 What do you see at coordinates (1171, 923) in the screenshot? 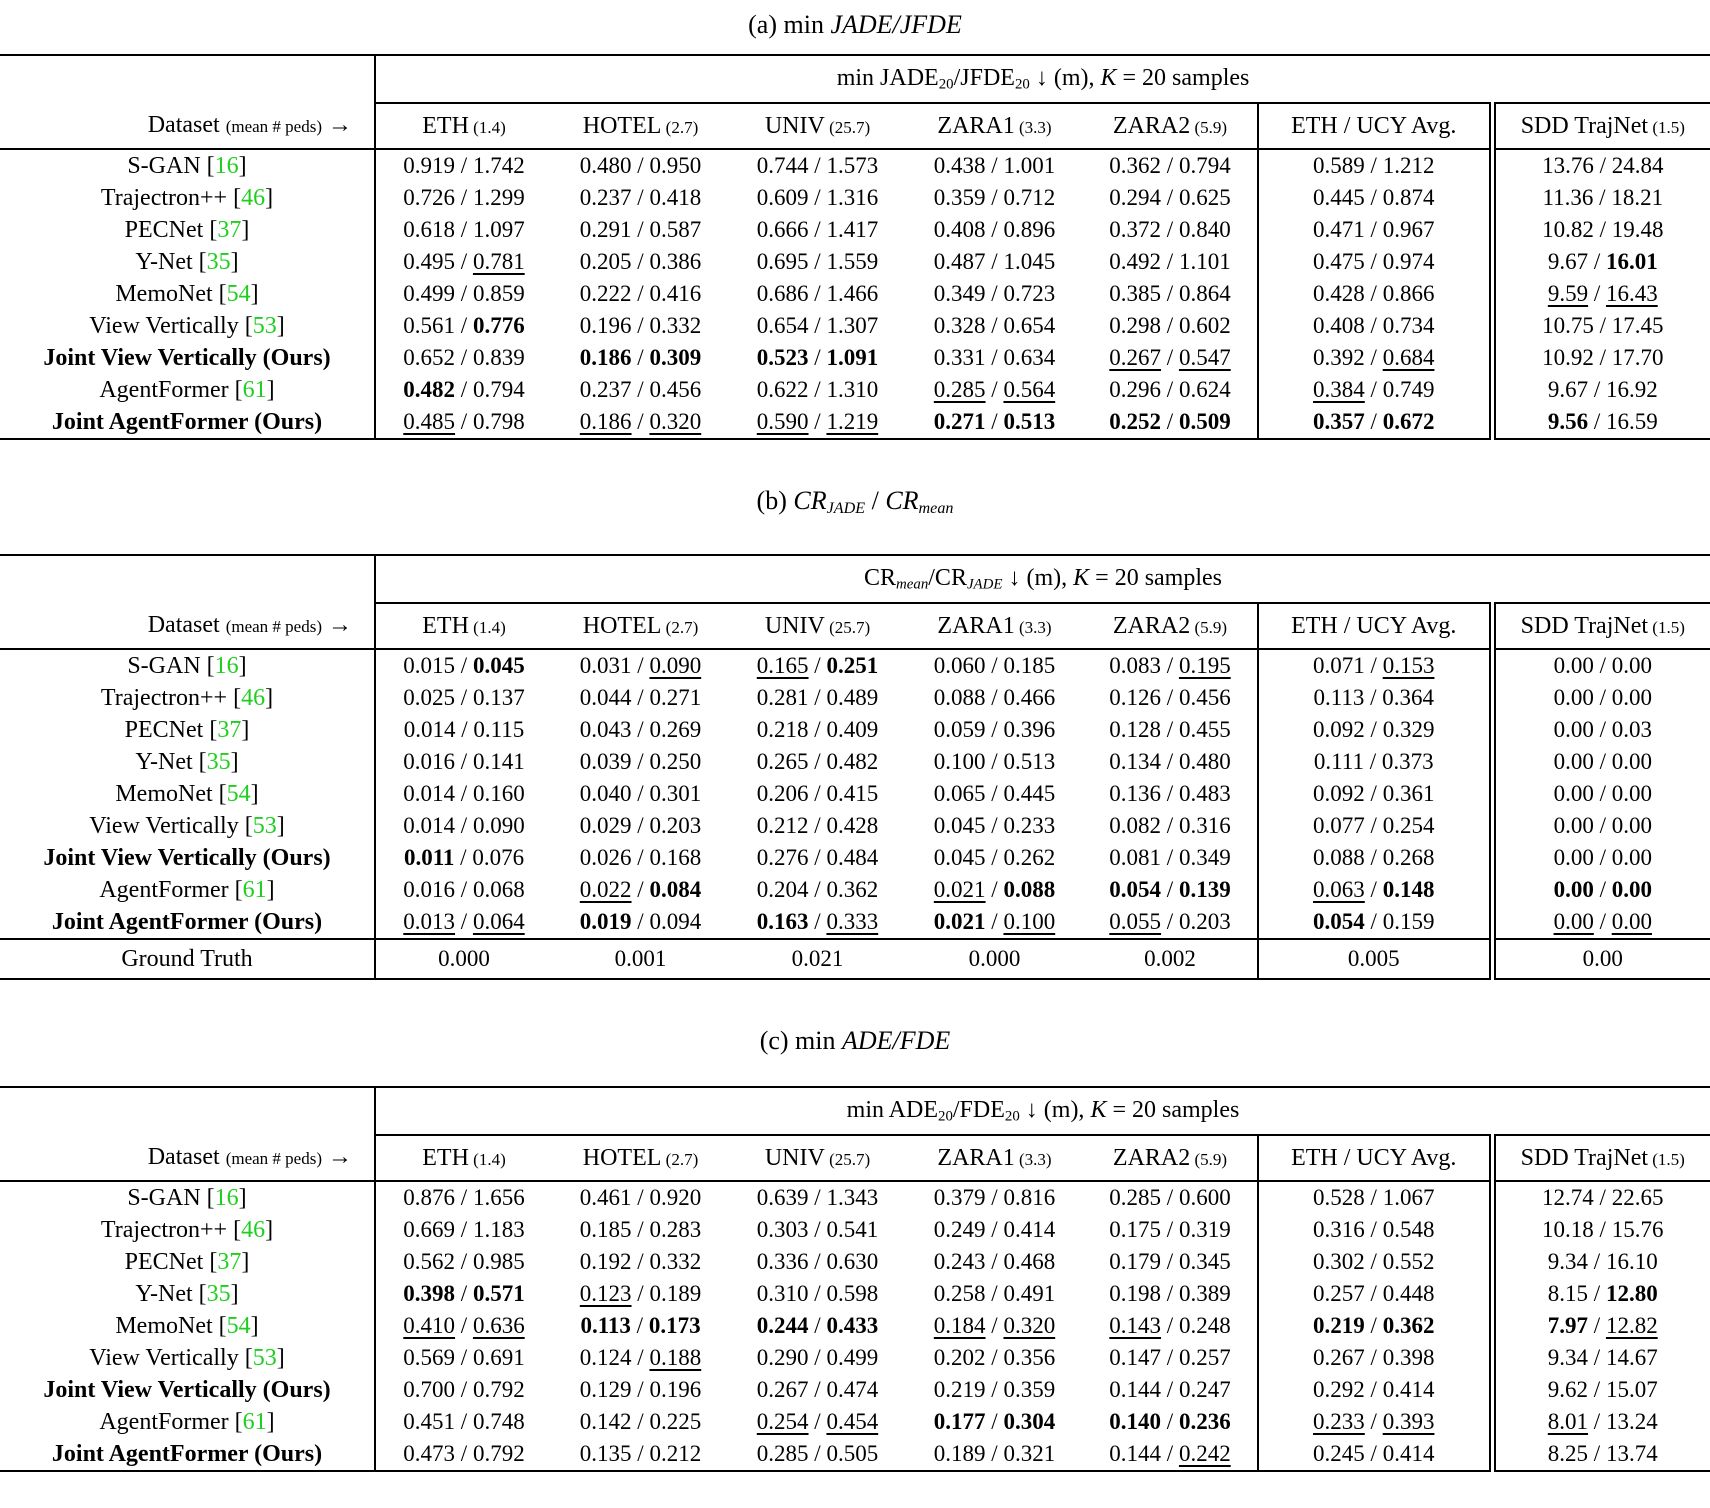
I see `metric-cell: 0.055 / 0.203` at bounding box center [1171, 923].